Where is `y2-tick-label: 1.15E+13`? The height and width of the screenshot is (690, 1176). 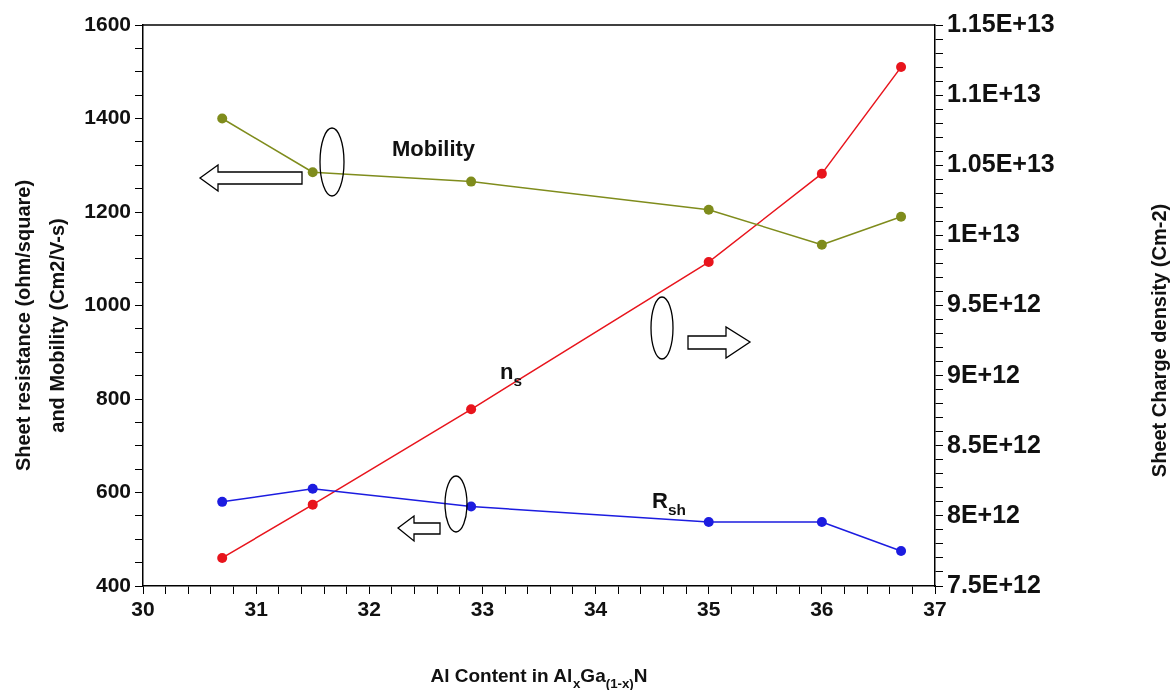 y2-tick-label: 1.15E+13 is located at coordinates (1001, 22).